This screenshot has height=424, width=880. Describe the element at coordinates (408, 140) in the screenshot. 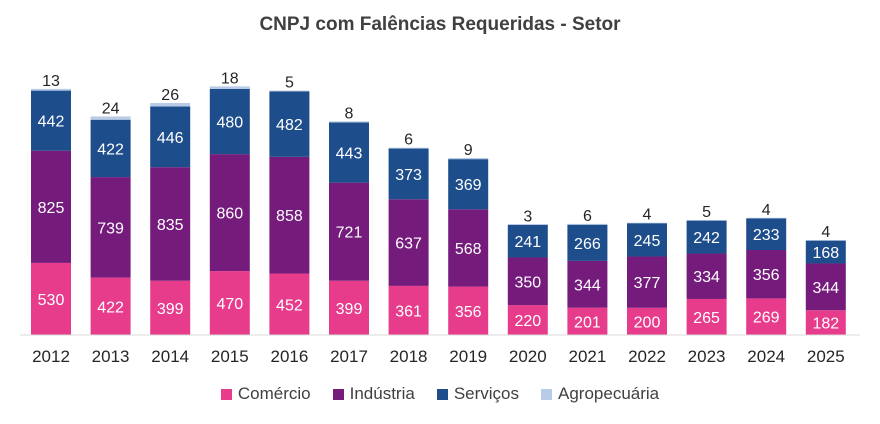

I see `value-label-agropecuaria-2018: 6` at that location.